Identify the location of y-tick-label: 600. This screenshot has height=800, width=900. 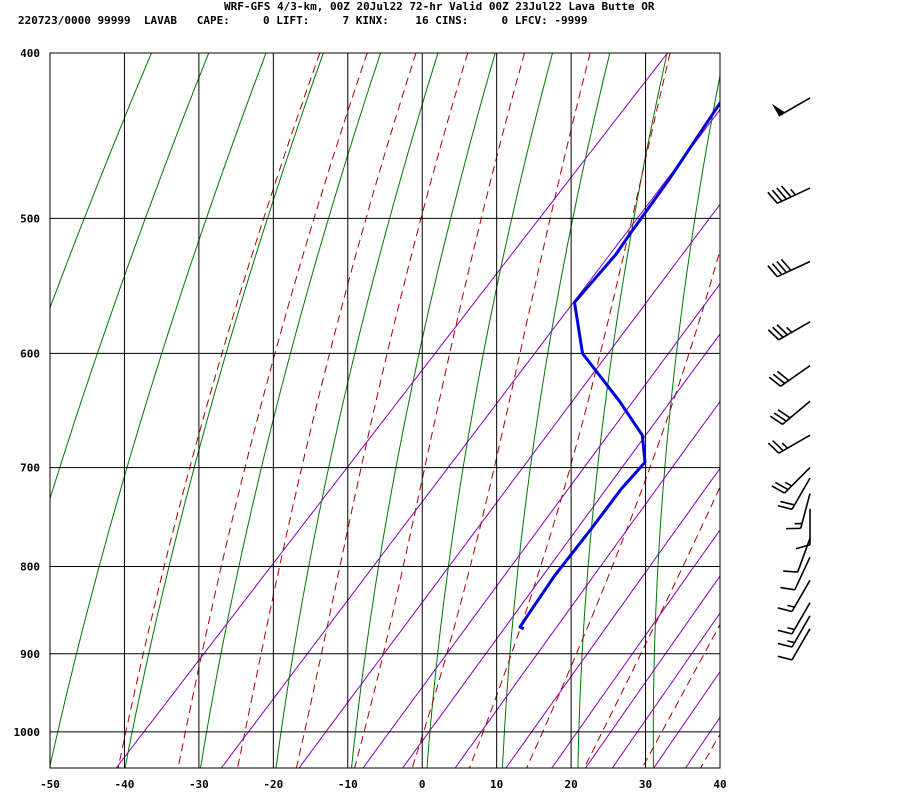
(30, 353).